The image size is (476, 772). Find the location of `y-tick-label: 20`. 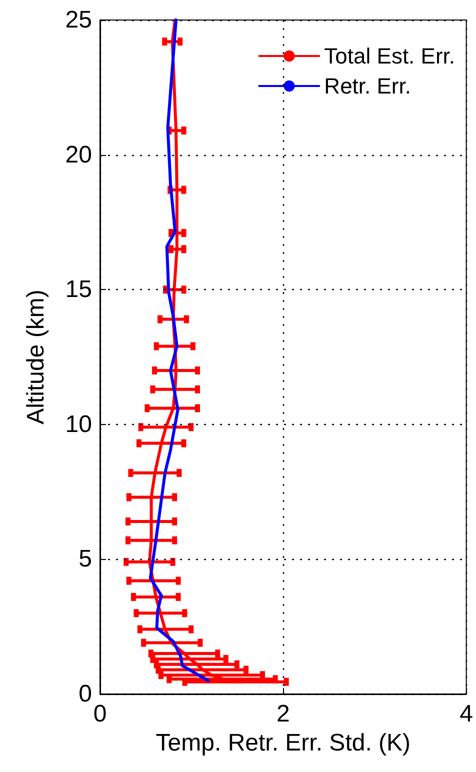

y-tick-label: 20 is located at coordinates (78, 154).